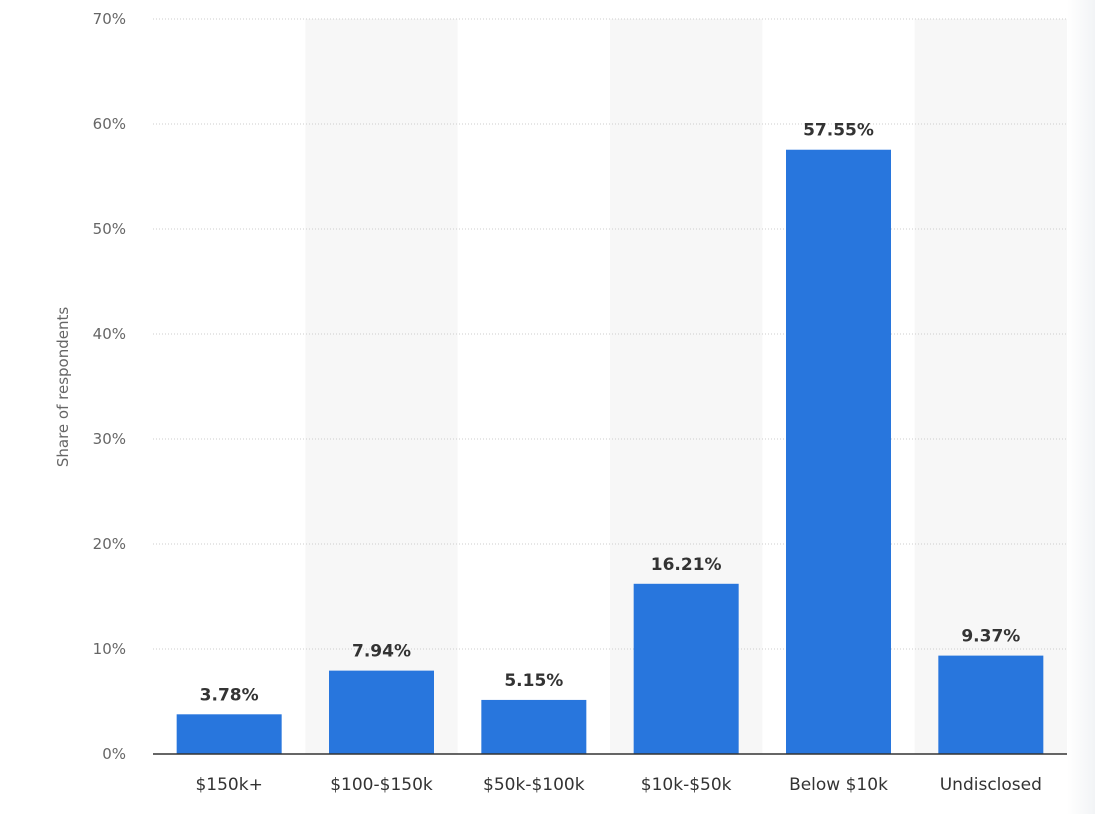  I want to click on y-axis-ticks: 0% 10% 20% 30% 40% 50% 60% 70%, so click(109, 386).